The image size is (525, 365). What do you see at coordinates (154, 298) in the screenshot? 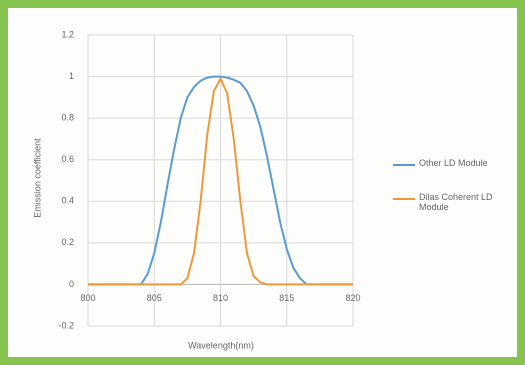
I see `x-tick-label: 805` at bounding box center [154, 298].